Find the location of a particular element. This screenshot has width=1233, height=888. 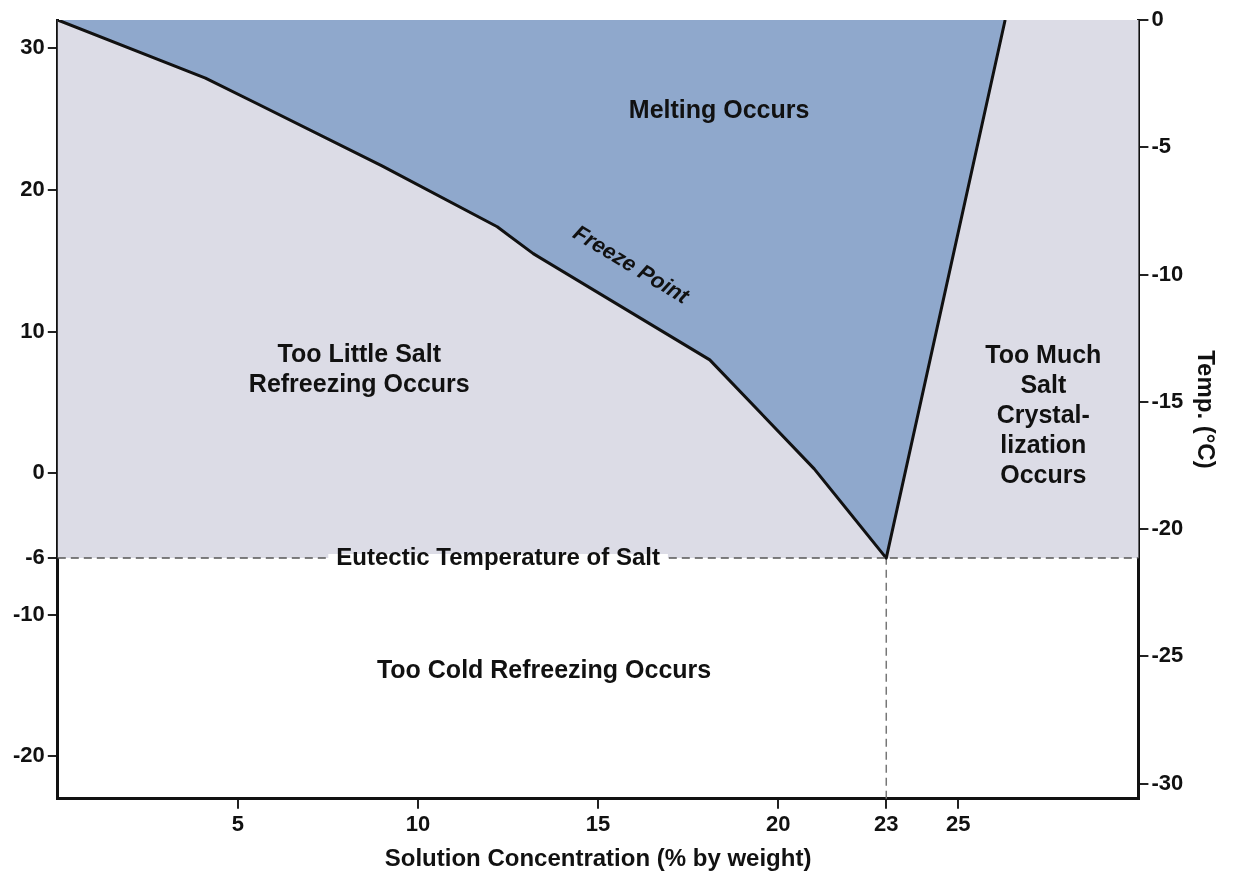

annotation: Too Much Salt Crystal- lization Occurs is located at coordinates (1043, 413).